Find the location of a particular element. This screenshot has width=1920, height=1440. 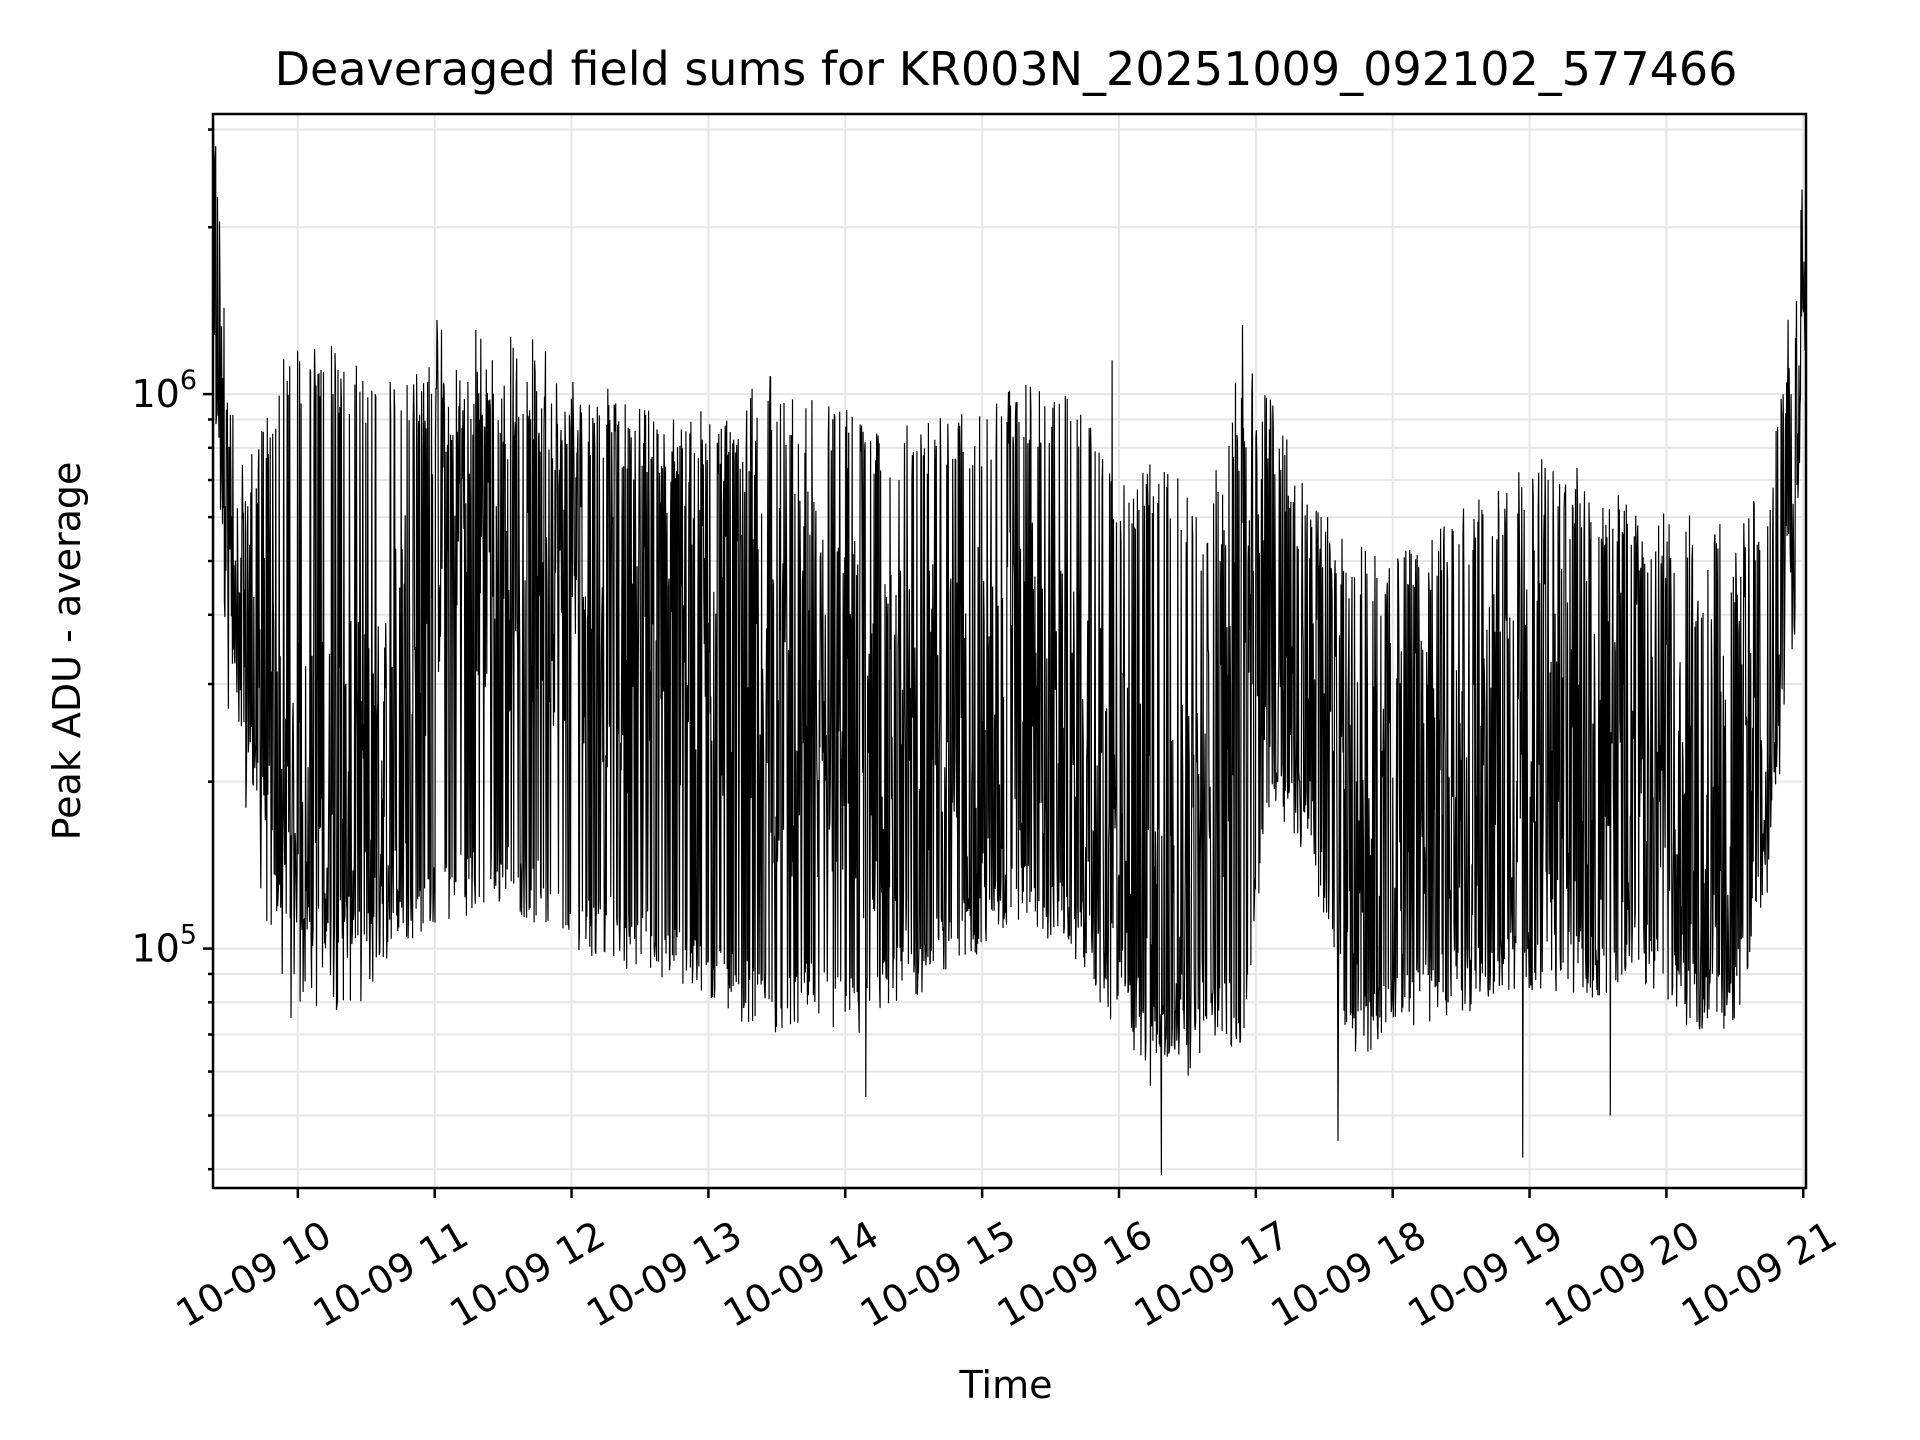

x-tick-label: 10-09 10 is located at coordinates (254, 1274).